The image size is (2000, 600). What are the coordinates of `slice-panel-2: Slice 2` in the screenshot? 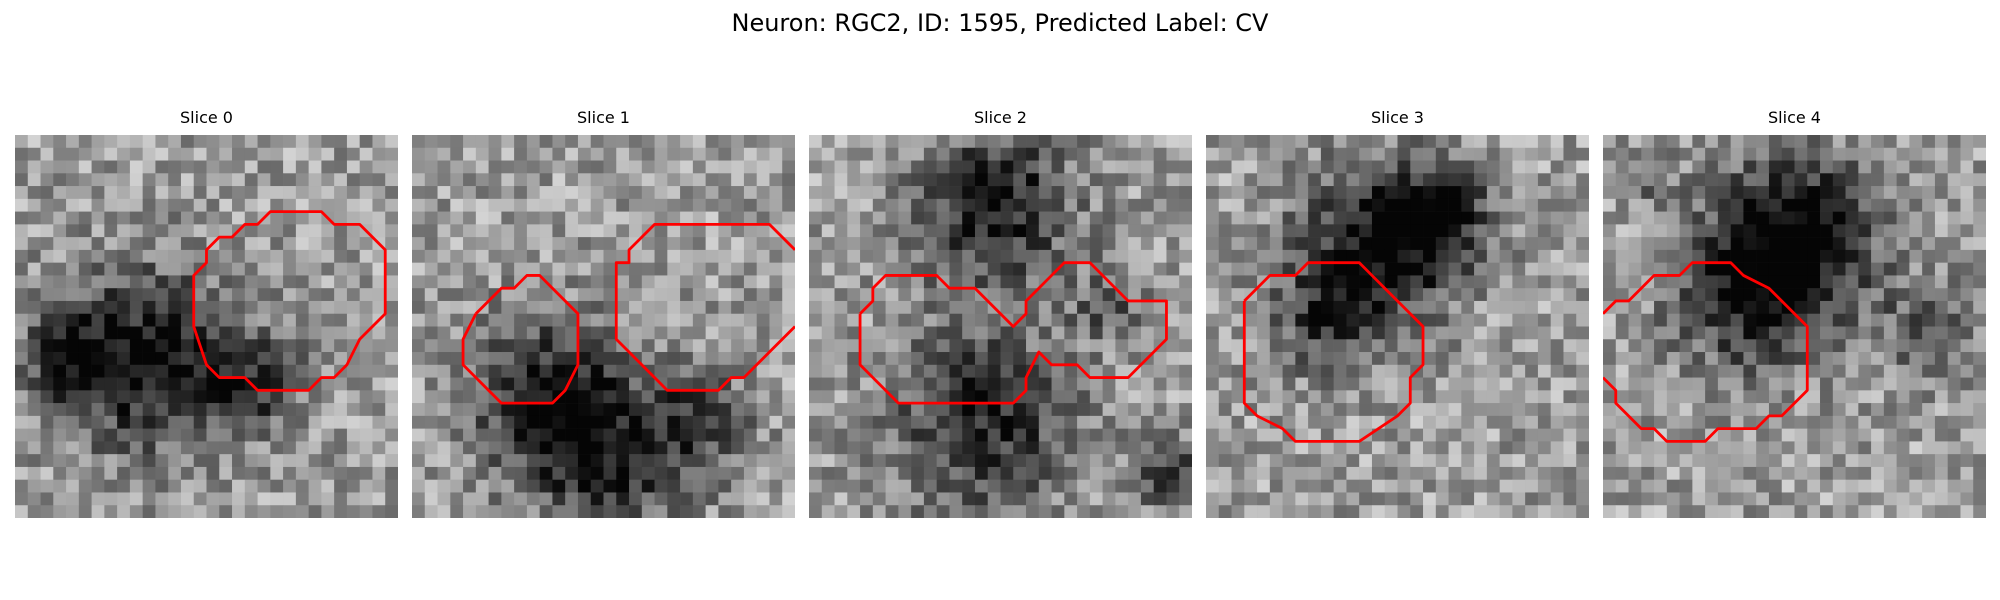 It's located at (1000, 313).